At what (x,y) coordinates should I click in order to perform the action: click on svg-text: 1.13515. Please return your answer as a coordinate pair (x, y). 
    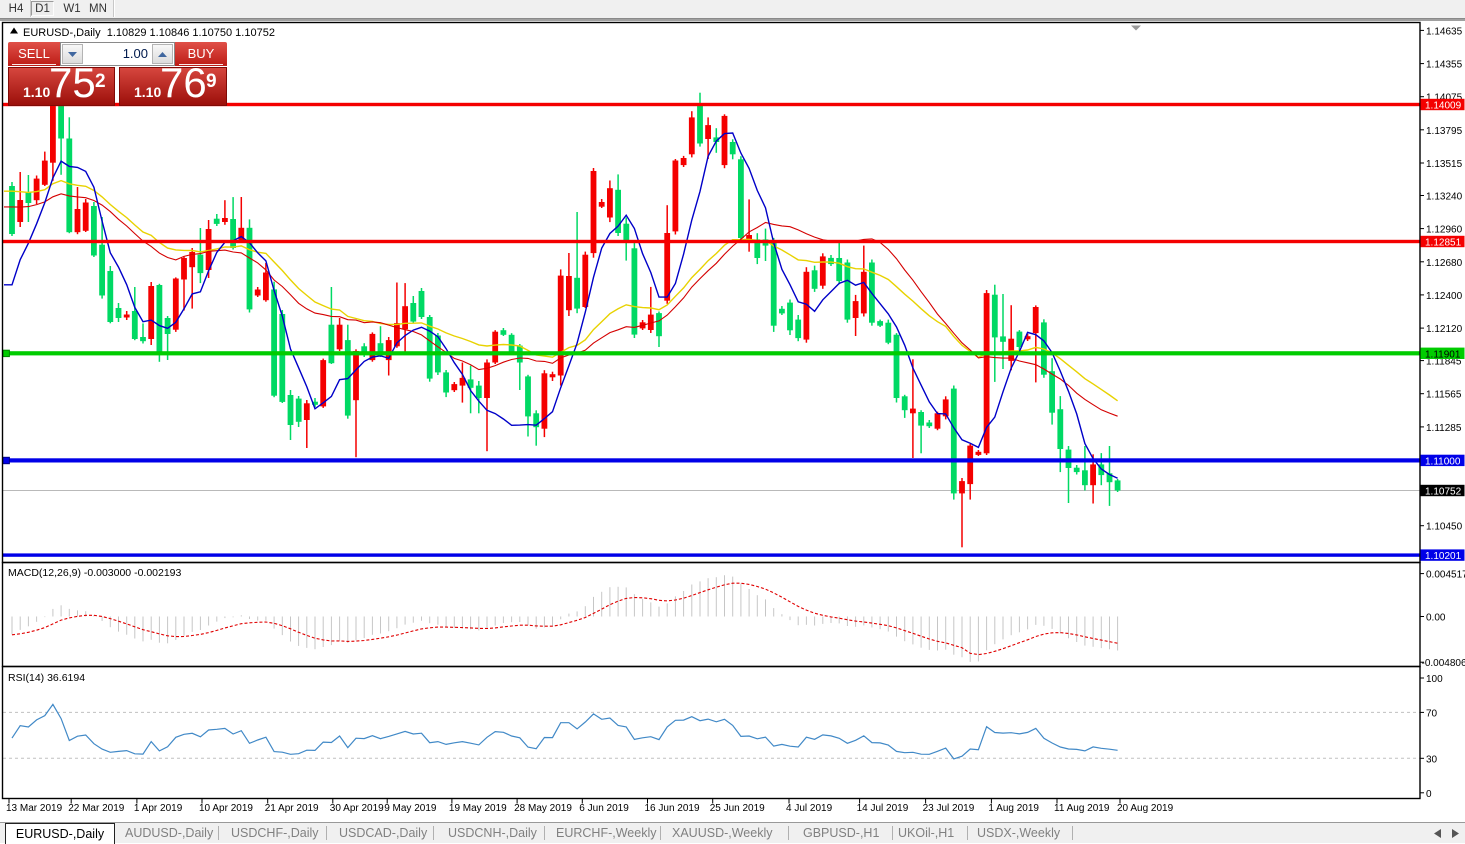
    Looking at the image, I should click on (1444, 164).